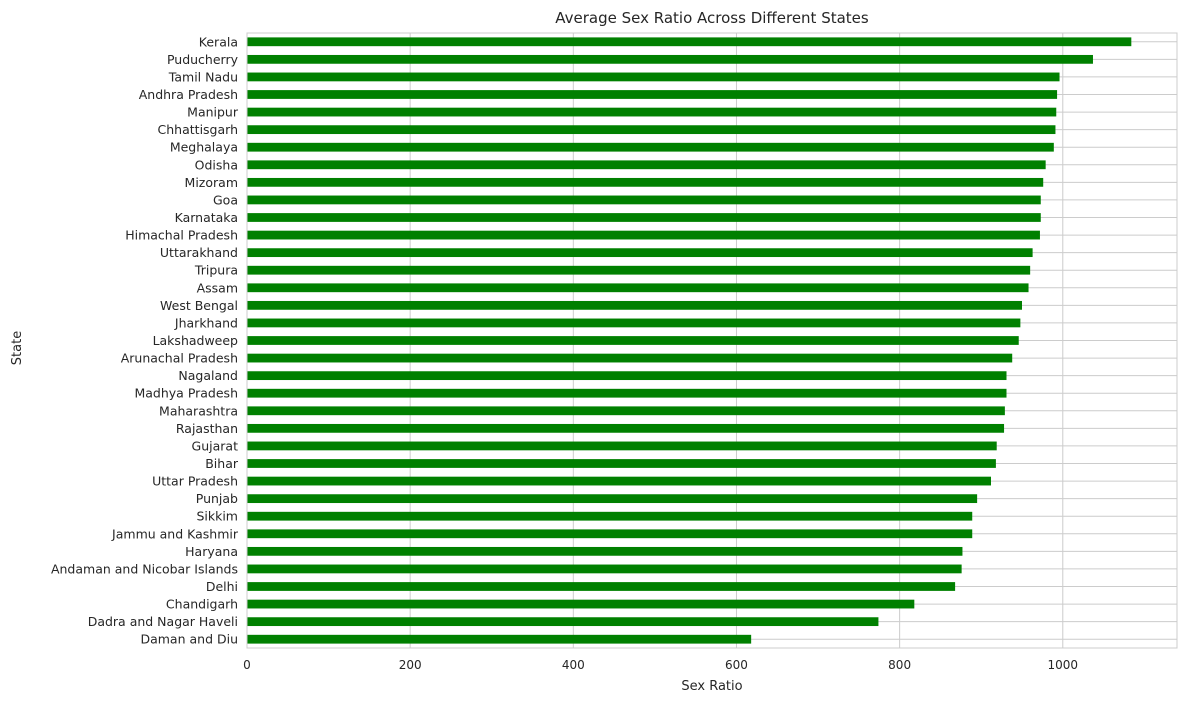 The height and width of the screenshot is (705, 1187). What do you see at coordinates (1063, 665) in the screenshot?
I see `x-tick-label: 1000` at bounding box center [1063, 665].